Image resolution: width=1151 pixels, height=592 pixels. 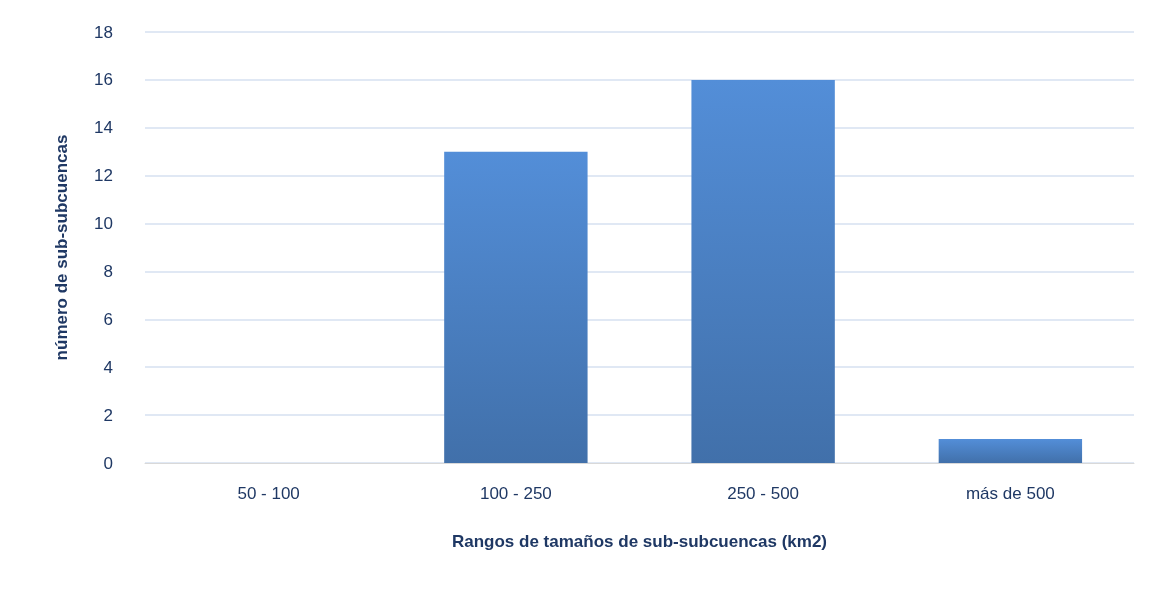 What do you see at coordinates (103, 224) in the screenshot?
I see `y-tick-label: 10` at bounding box center [103, 224].